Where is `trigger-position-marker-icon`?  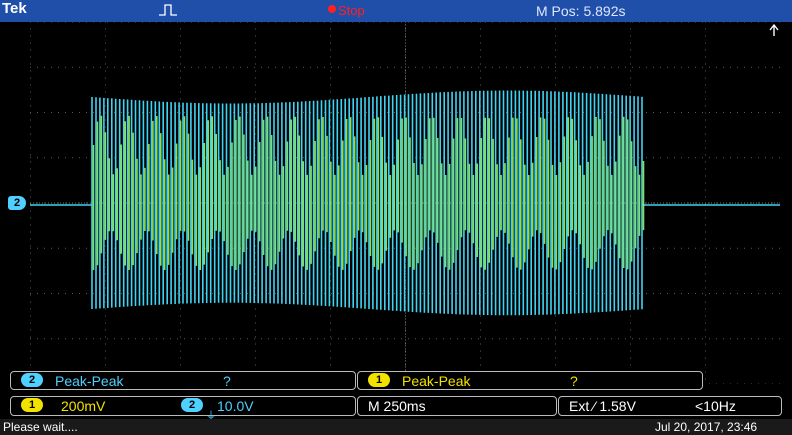
trigger-position-marker-icon is located at coordinates (774, 29).